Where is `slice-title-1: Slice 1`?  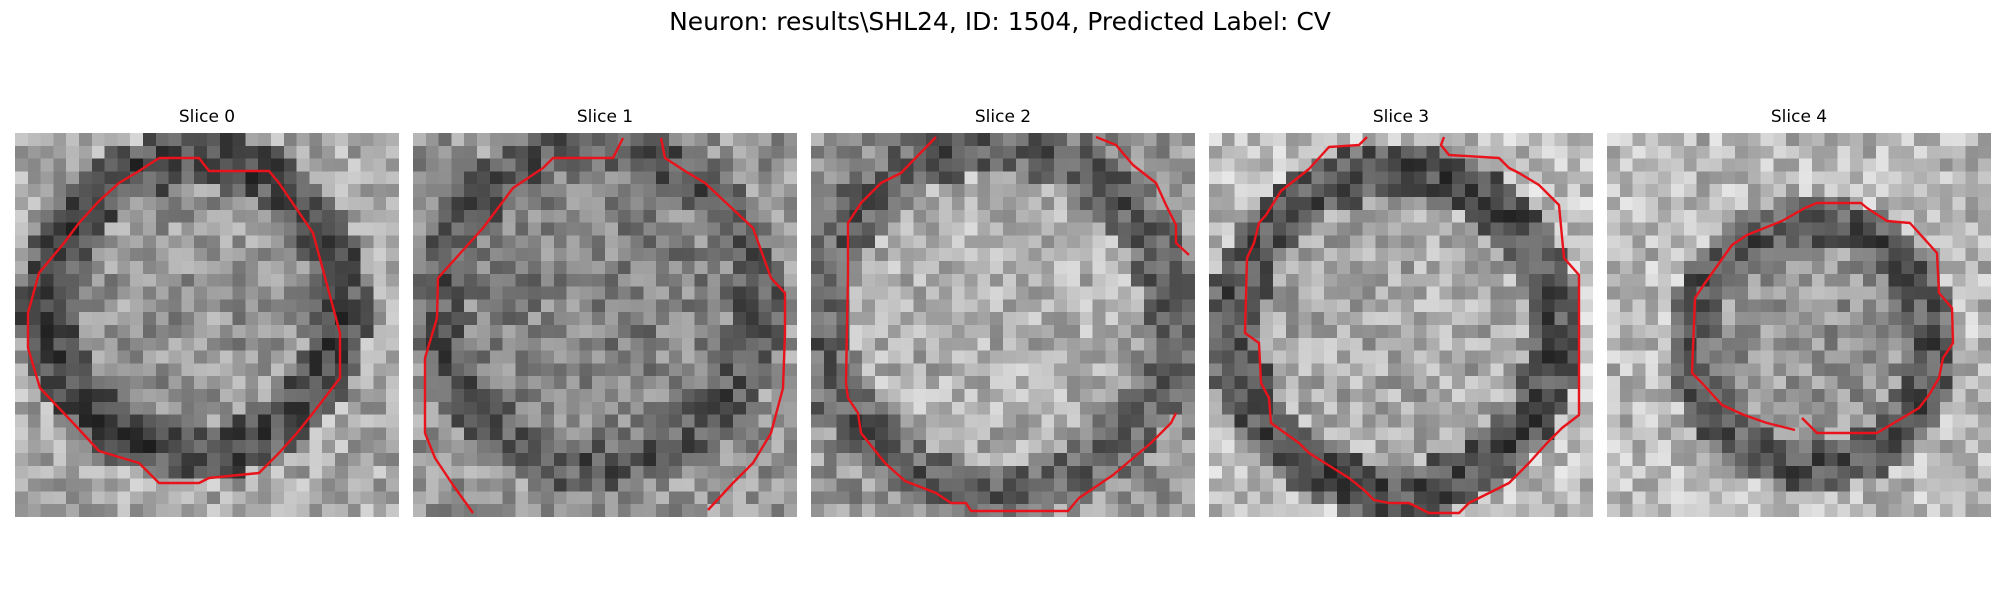
slice-title-1: Slice 1 is located at coordinates (605, 117).